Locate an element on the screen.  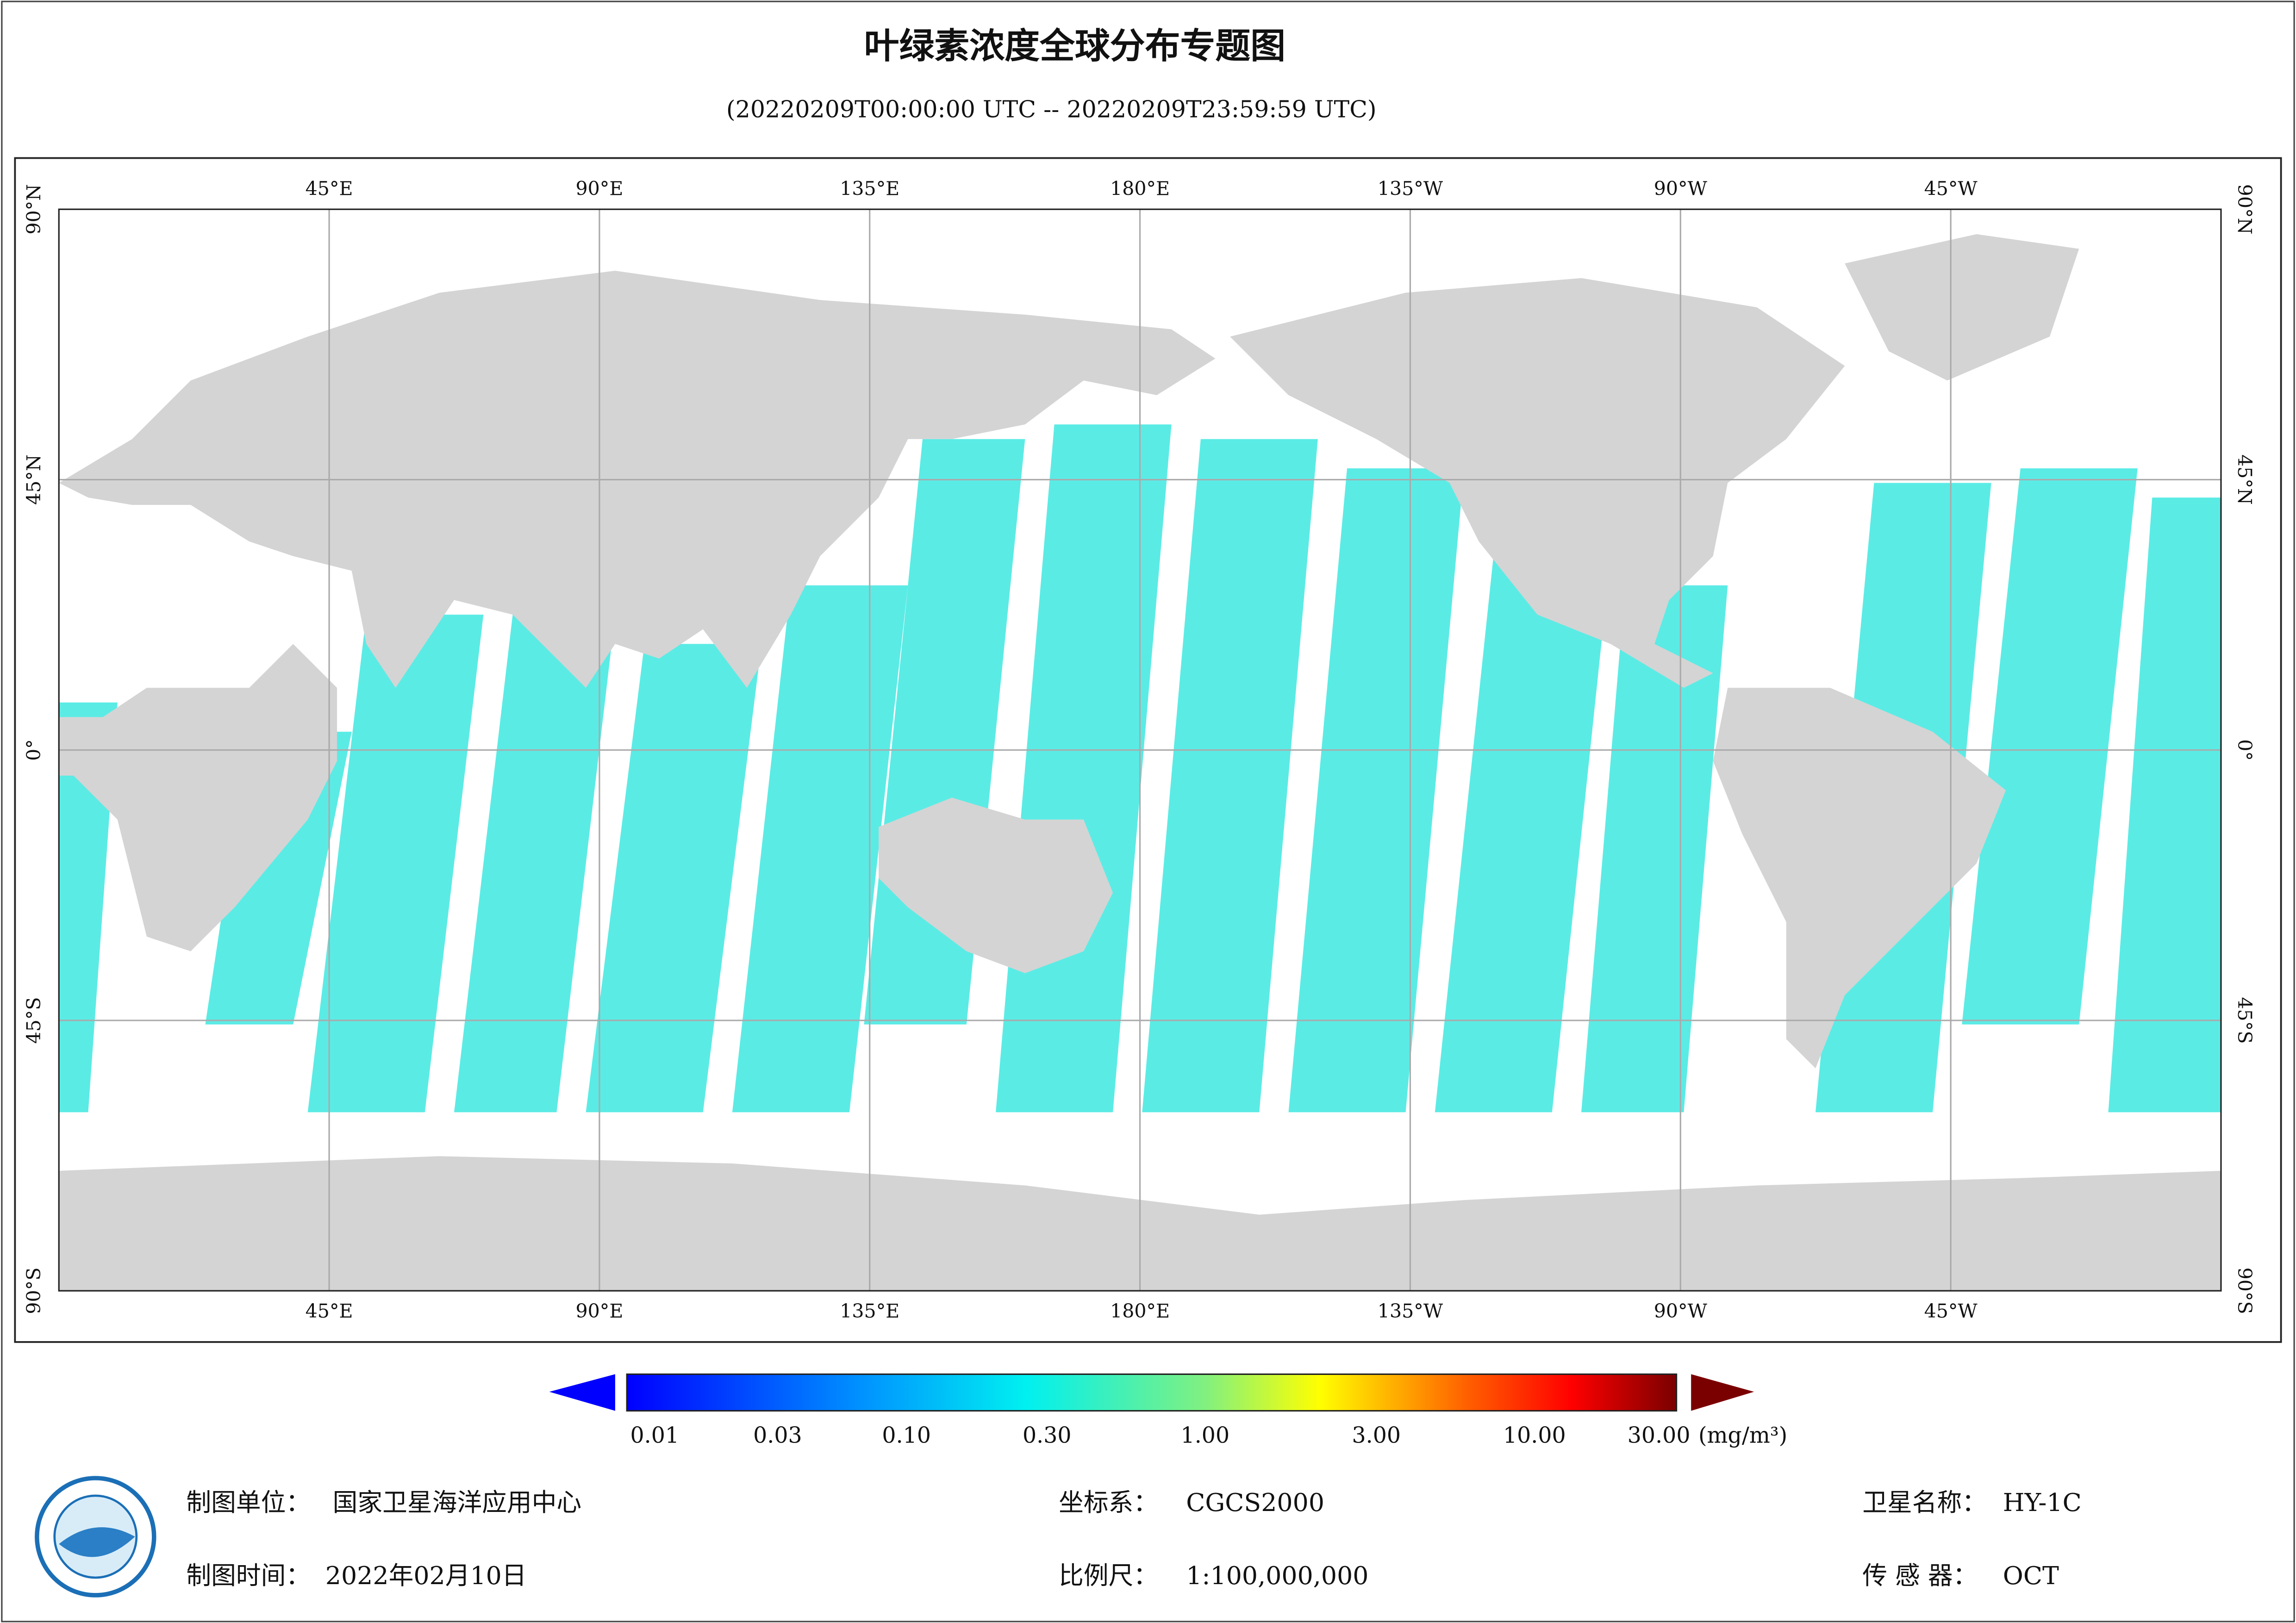
lat-label-left: 90°S is located at coordinates (34, 1291).